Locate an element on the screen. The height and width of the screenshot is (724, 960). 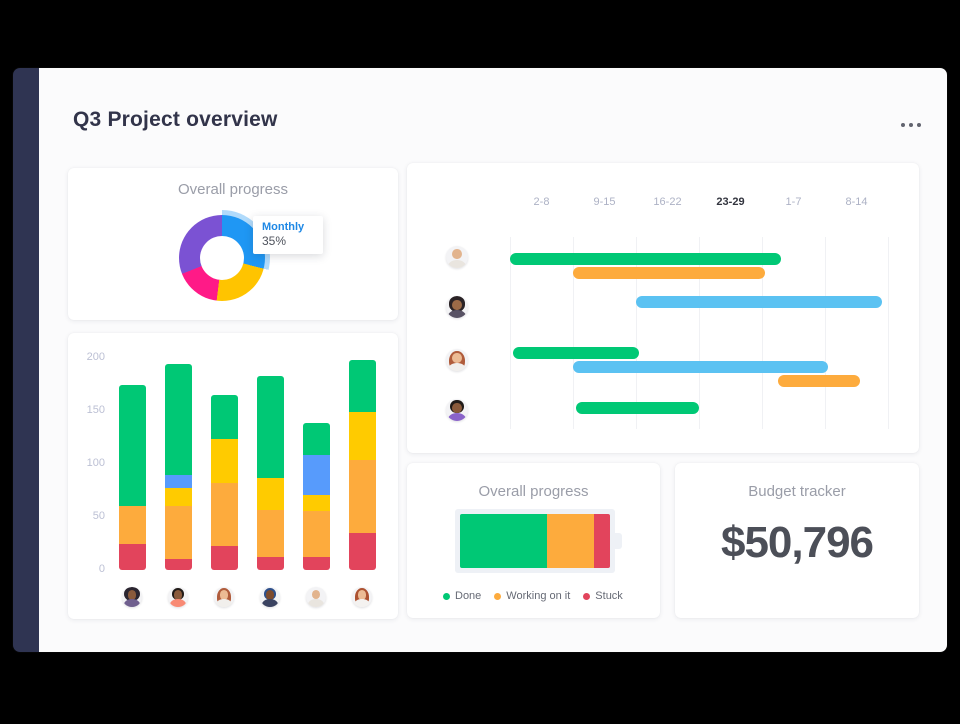
more-options-button is located at coordinates (911, 125).